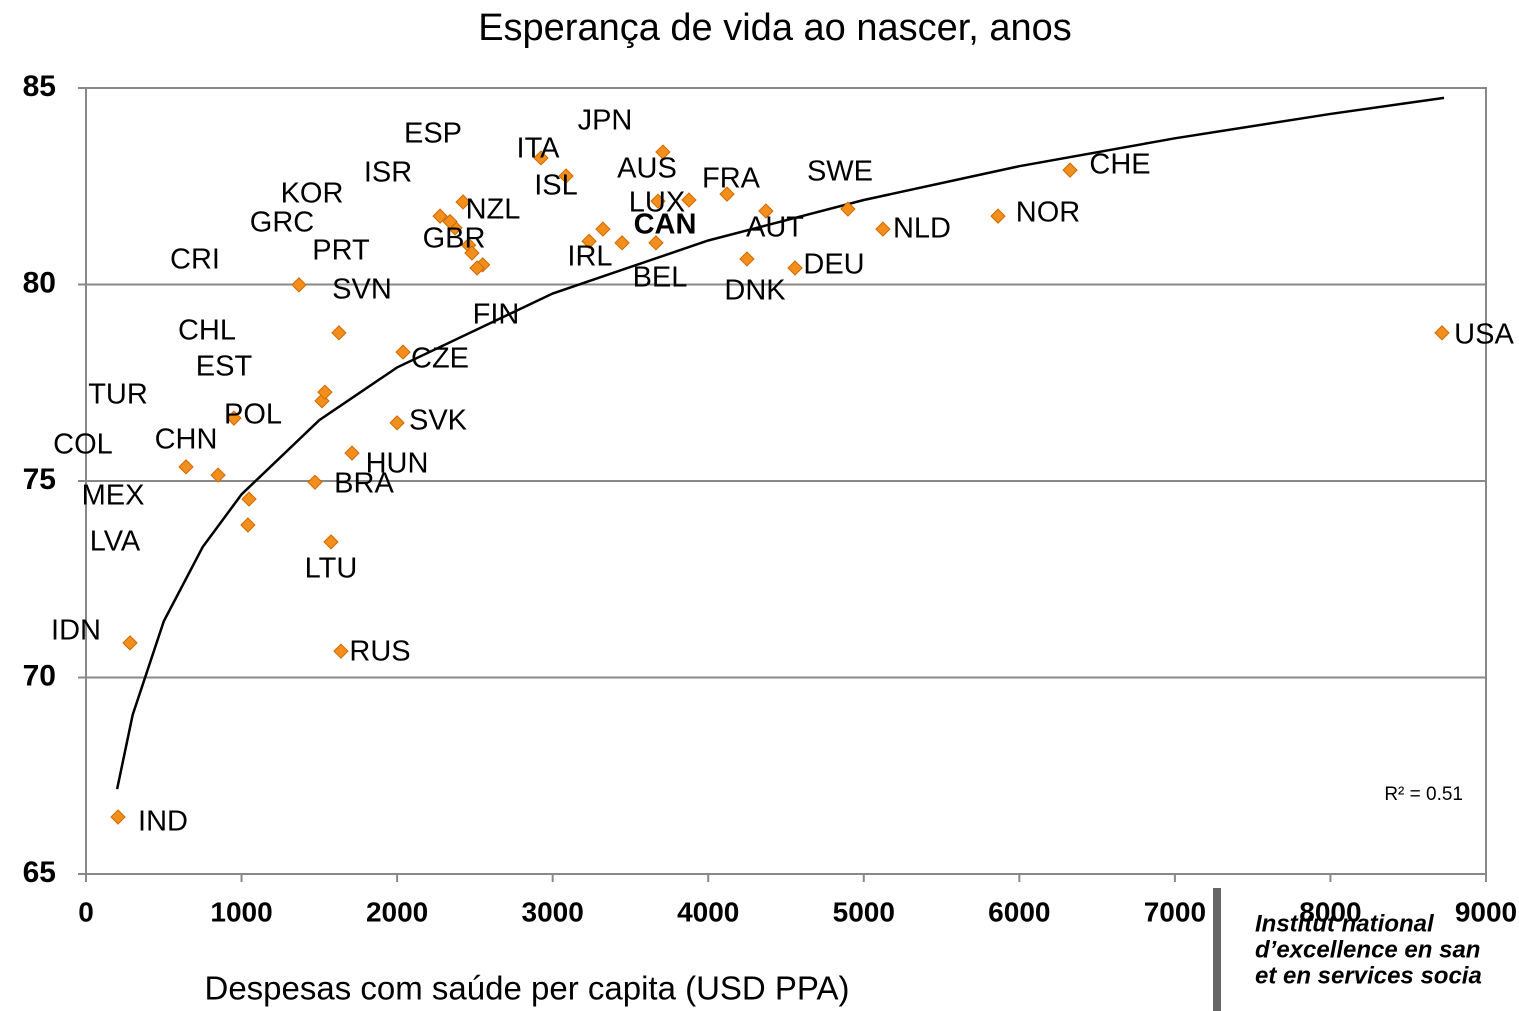 Image resolution: width=1519 pixels, height=1011 pixels. What do you see at coordinates (775, 28) in the screenshot?
I see `chart-title: Esperança de vida ao nascer, anos` at bounding box center [775, 28].